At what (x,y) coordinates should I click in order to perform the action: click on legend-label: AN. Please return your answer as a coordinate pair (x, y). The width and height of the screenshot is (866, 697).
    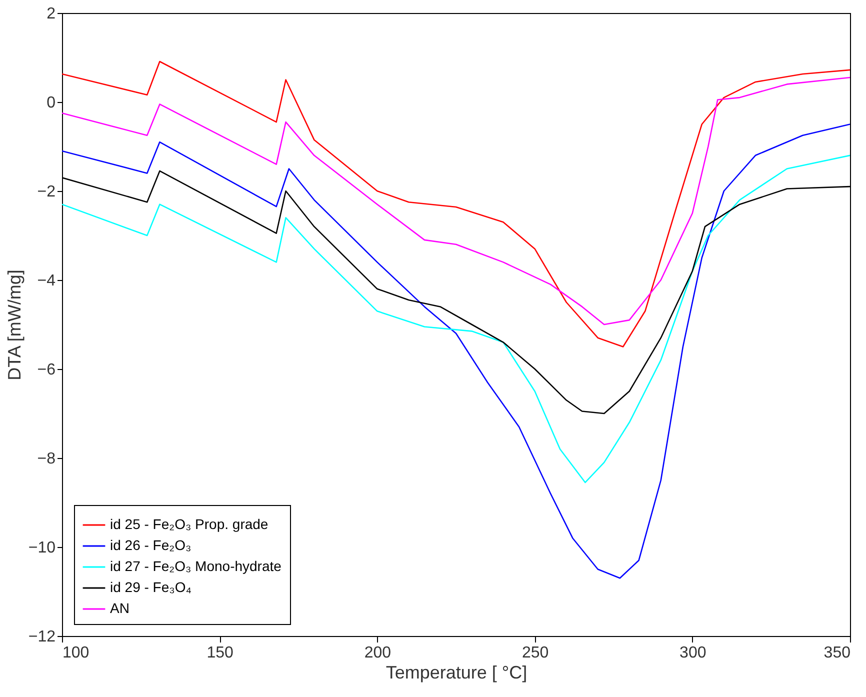
    Looking at the image, I should click on (120, 608).